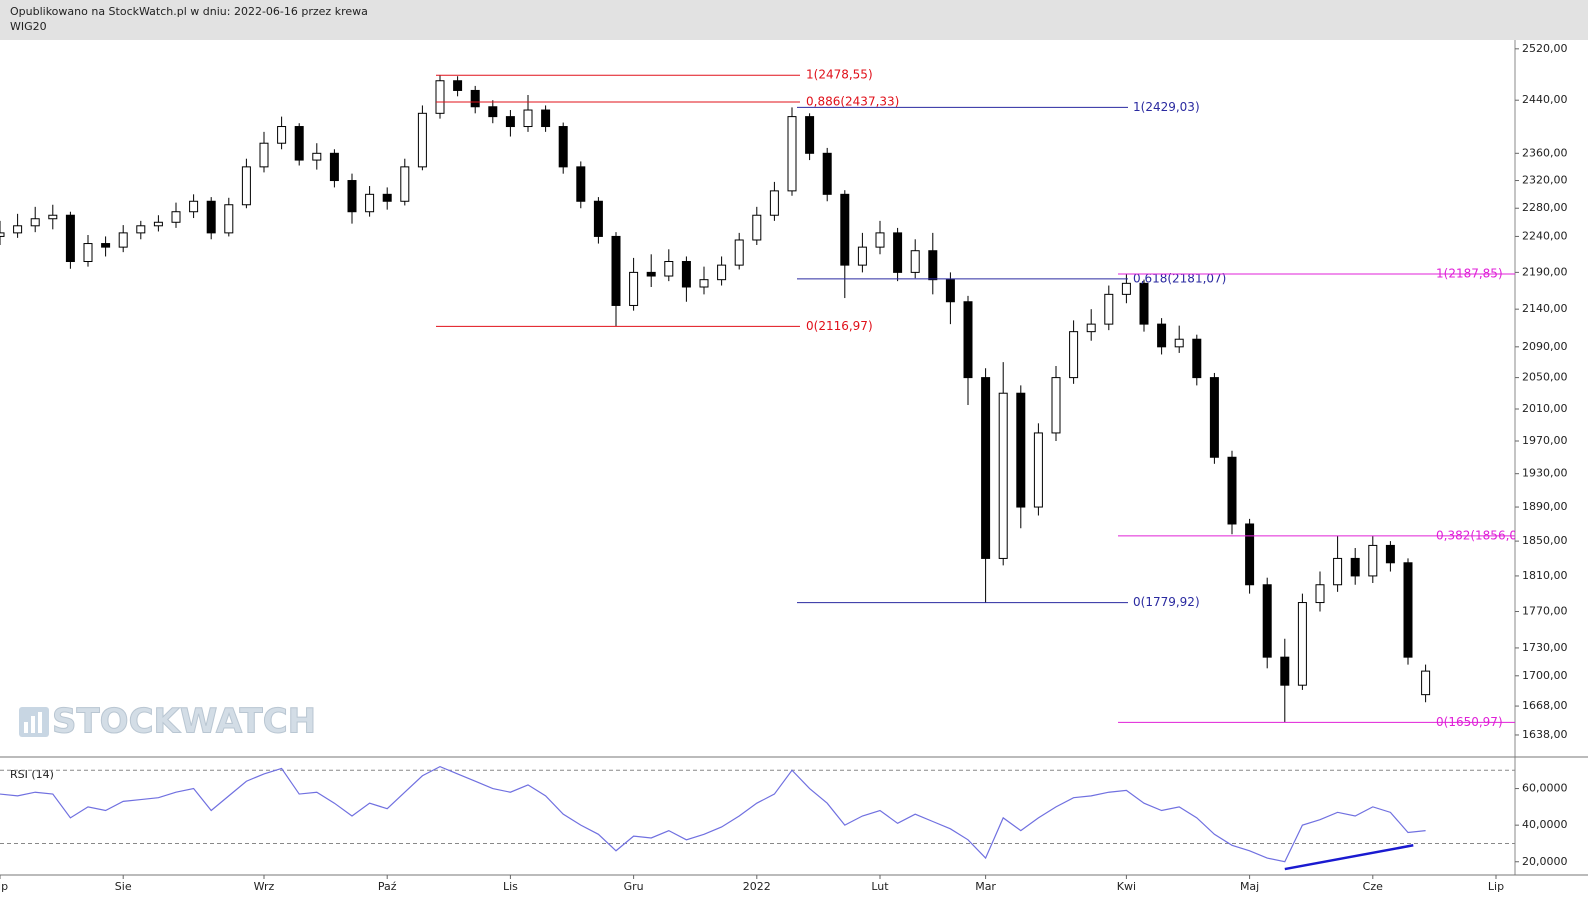 This screenshot has height=906, width=1588. I want to click on y-tick-label: 2240,00, so click(1545, 235).